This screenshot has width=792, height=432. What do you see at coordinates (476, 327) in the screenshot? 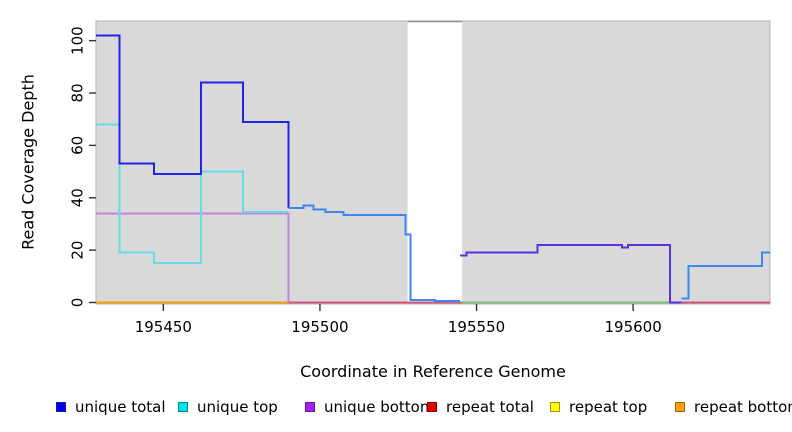
I see `x-tick-label: 195550` at bounding box center [476, 327].